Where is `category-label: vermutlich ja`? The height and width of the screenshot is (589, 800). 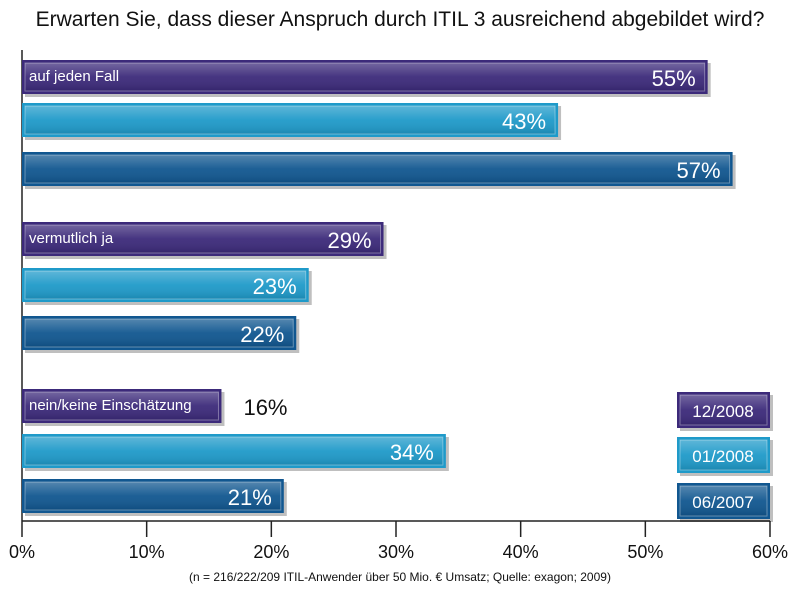
category-label: vermutlich ja is located at coordinates (71, 238).